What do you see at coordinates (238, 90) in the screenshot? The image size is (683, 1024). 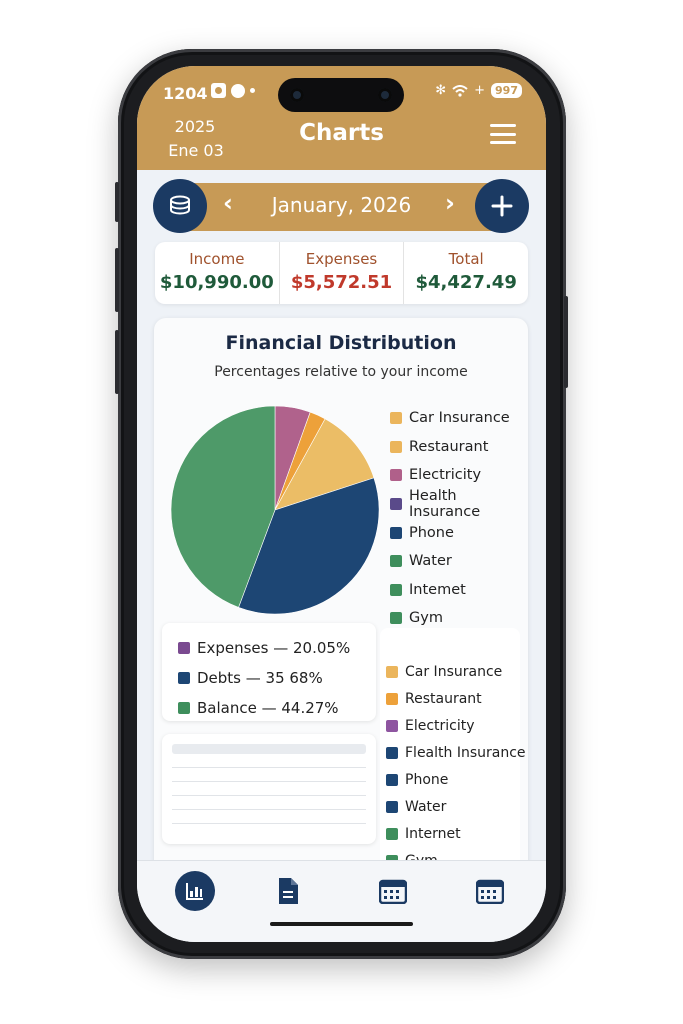 I see `notification-dot-icon` at bounding box center [238, 90].